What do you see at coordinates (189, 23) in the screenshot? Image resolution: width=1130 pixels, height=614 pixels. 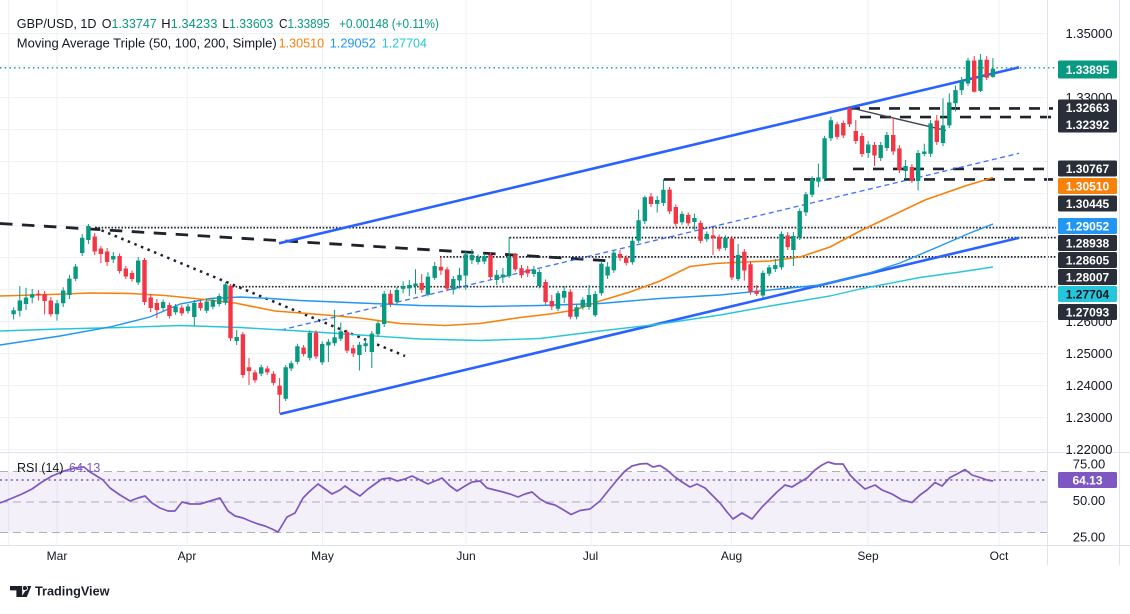 I see `svg-text: H1.34233` at bounding box center [189, 23].